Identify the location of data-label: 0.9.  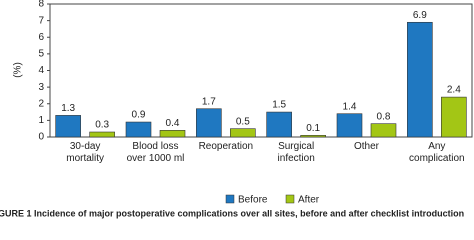
(139, 115).